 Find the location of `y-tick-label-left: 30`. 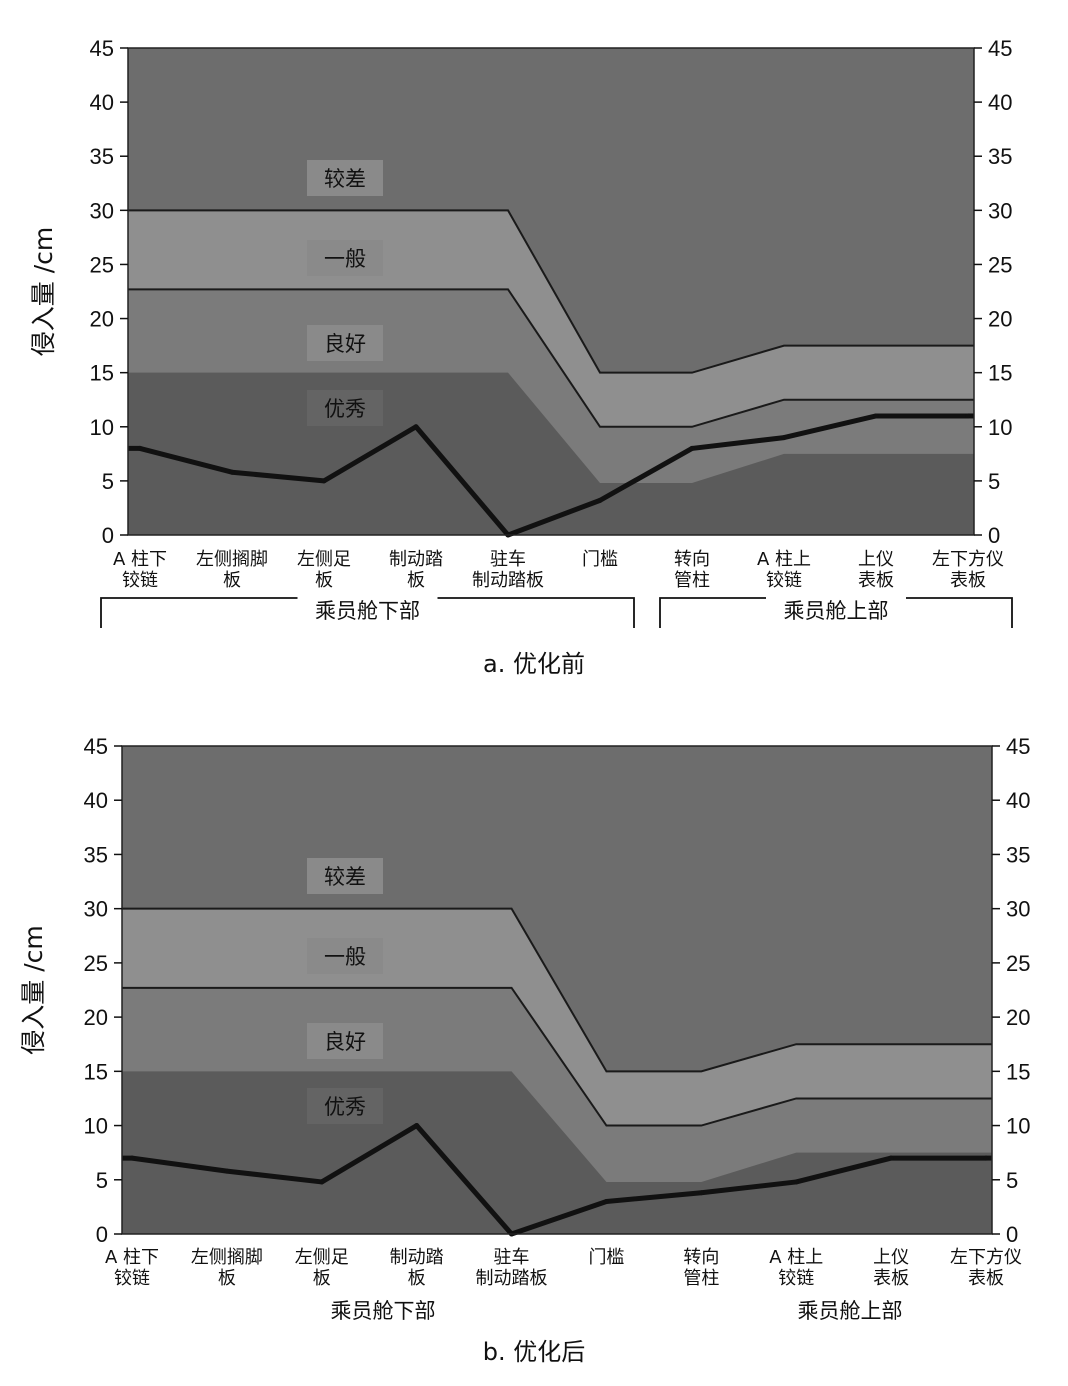

y-tick-label-left: 30 is located at coordinates (102, 210).